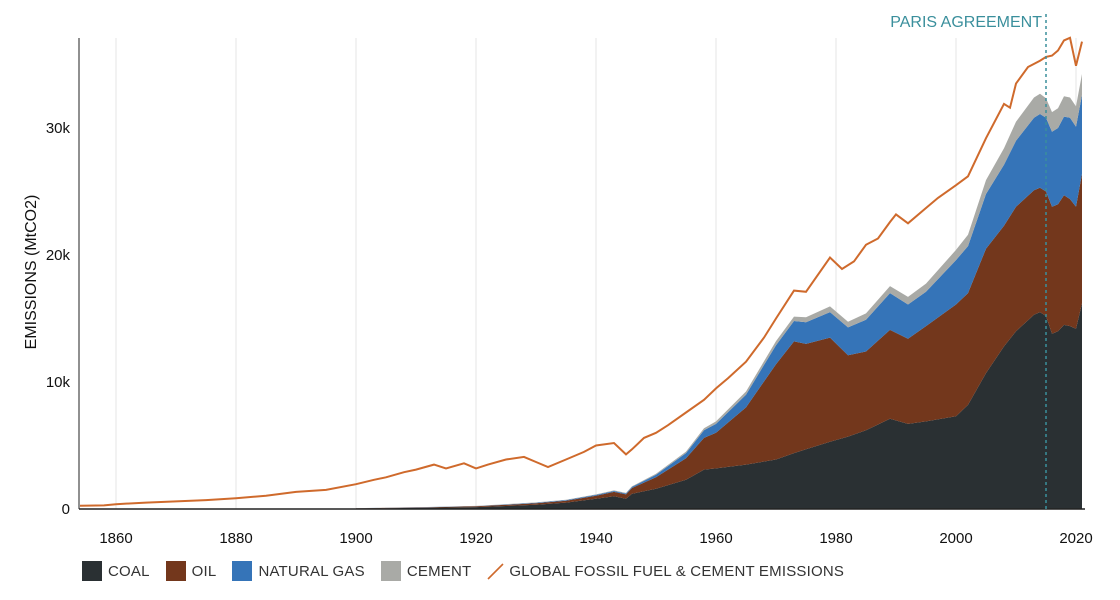 The image size is (1120, 600). I want to click on x-tick-label-1920: 1920, so click(475, 538).